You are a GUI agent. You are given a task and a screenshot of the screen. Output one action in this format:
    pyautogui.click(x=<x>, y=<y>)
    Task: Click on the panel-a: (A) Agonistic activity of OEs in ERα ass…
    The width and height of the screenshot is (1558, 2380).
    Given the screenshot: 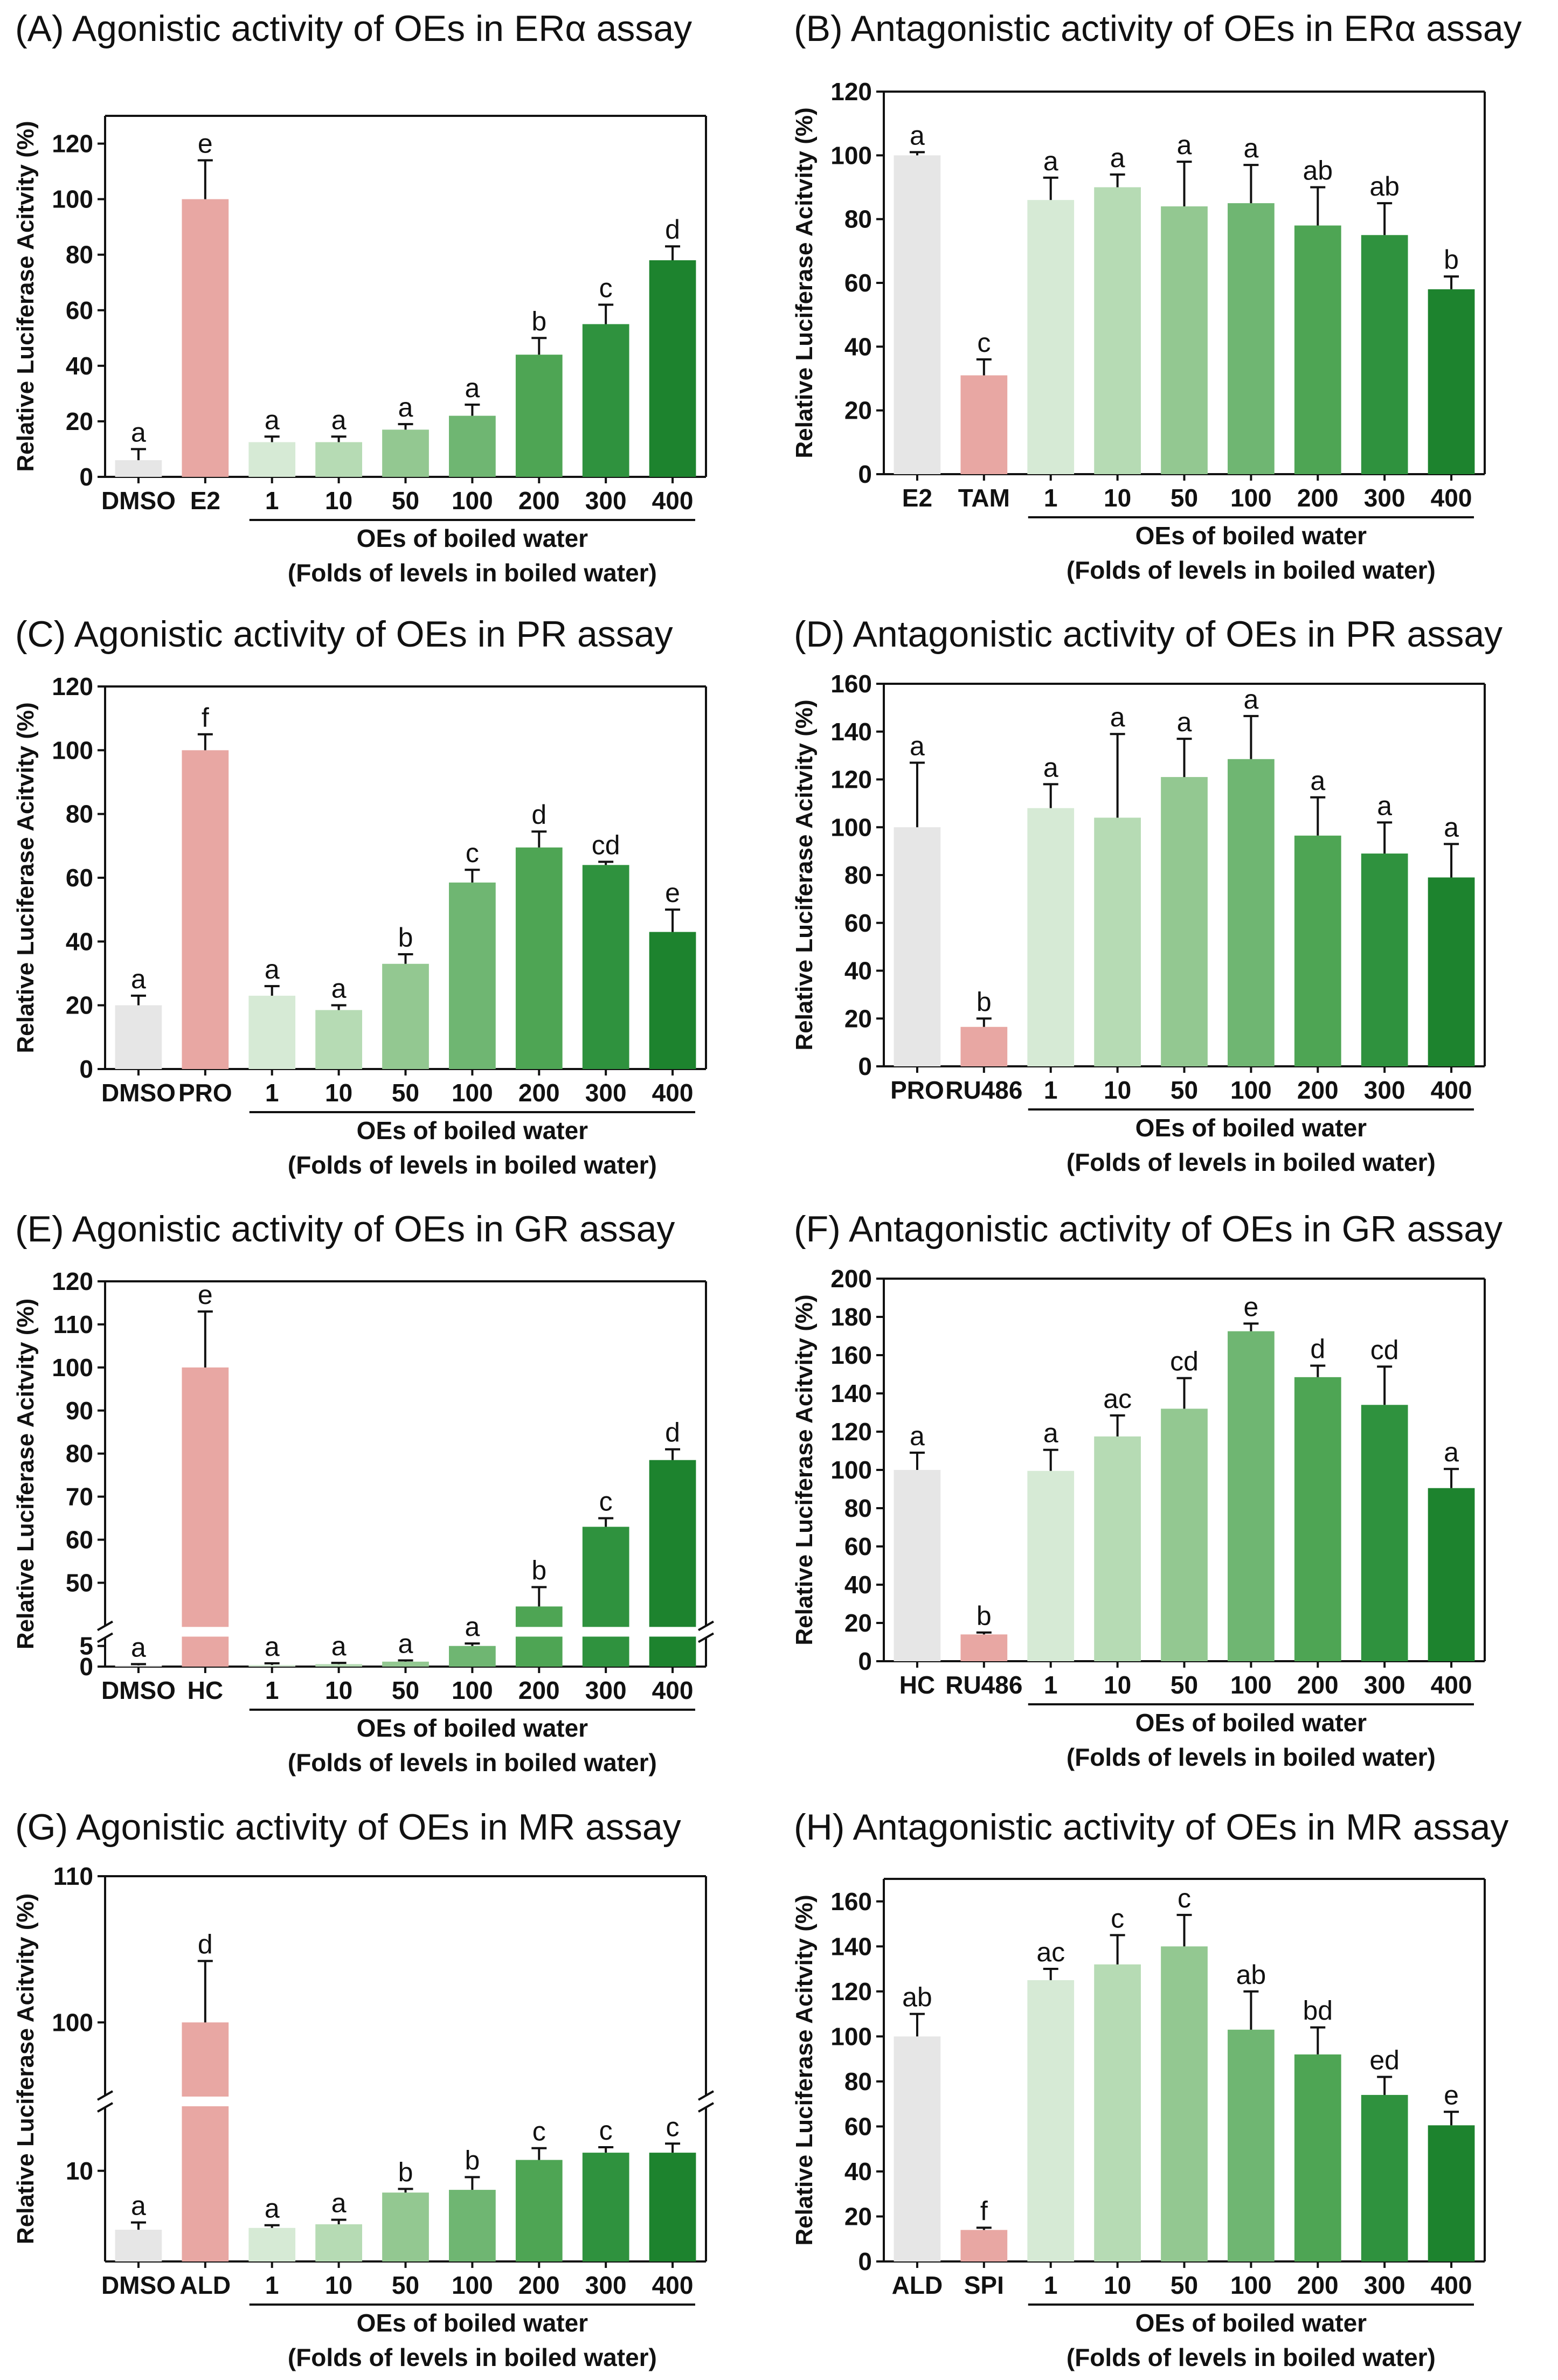 What is the action you would take?
    pyautogui.click(x=390, y=297)
    